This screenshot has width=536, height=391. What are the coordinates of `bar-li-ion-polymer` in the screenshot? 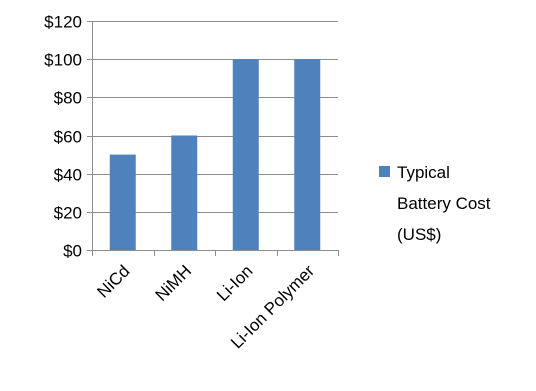 It's located at (307, 154).